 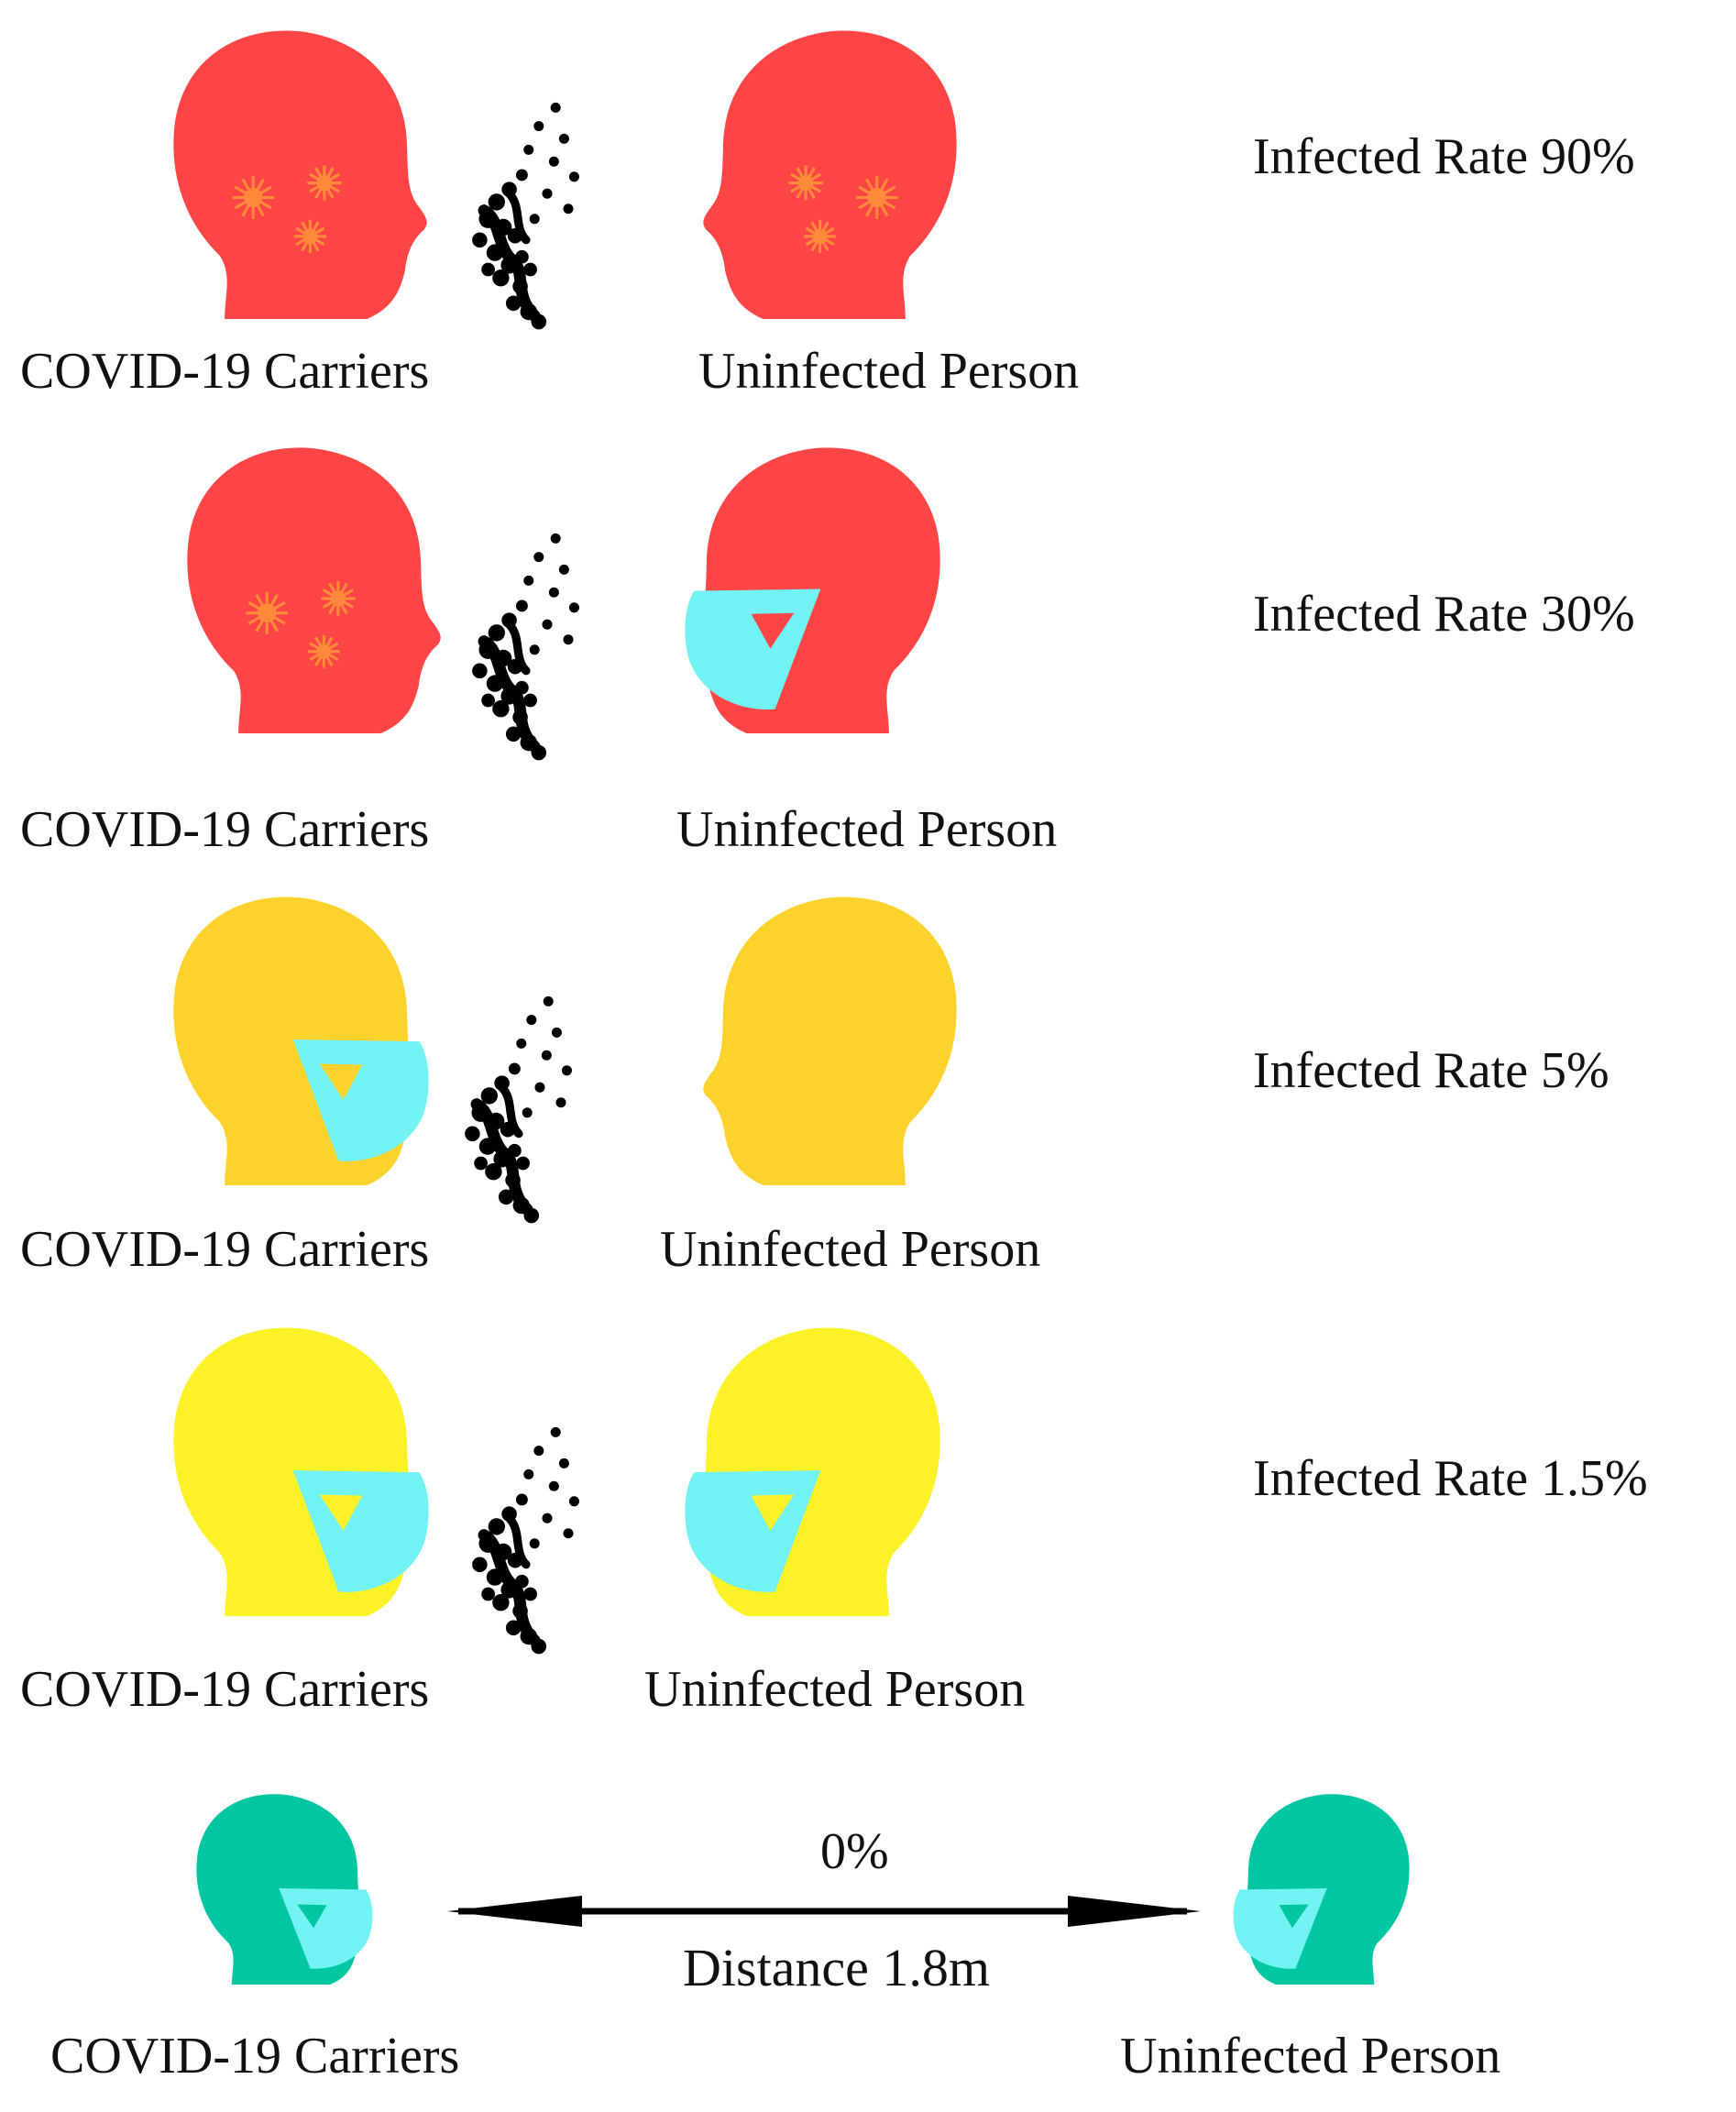 I want to click on infected-rate-label: Infected Rate 1.5%, so click(x=1451, y=1478).